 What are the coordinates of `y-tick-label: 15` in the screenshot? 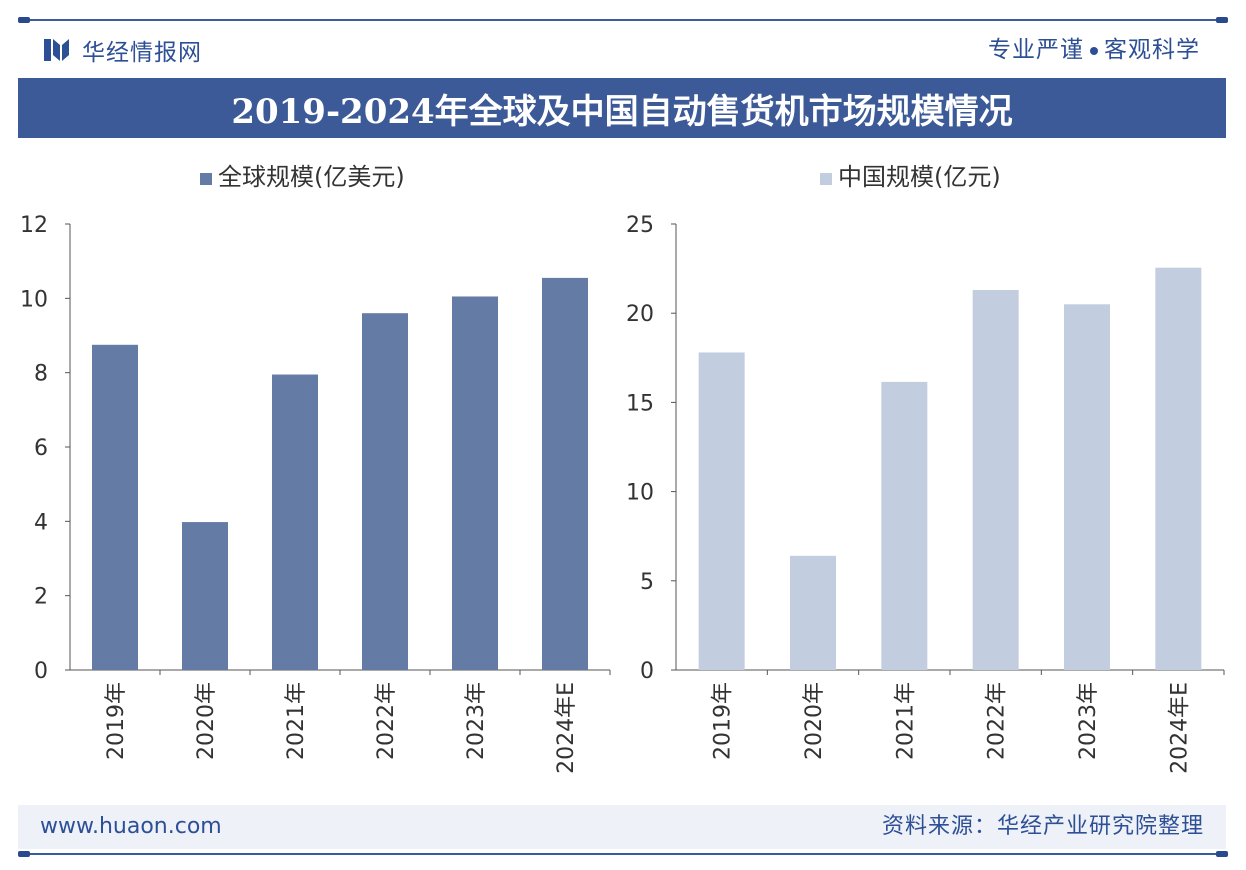 It's located at (640, 403).